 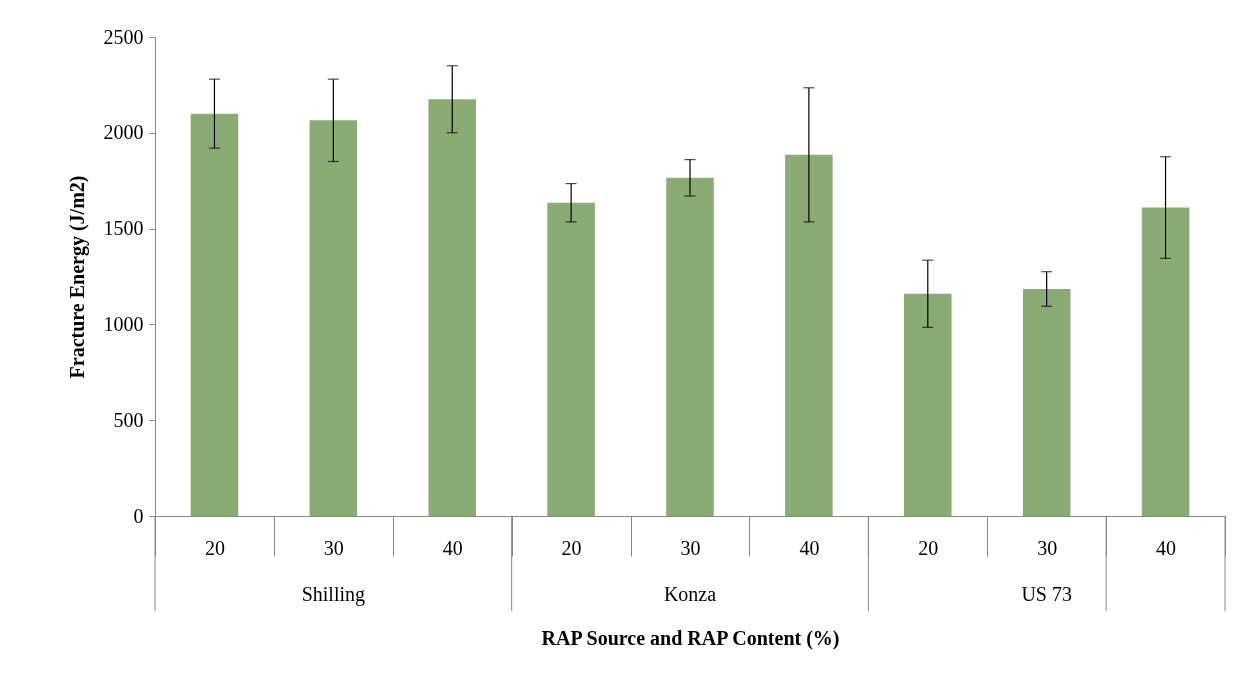 I want to click on y-tick-label: 500, so click(x=128, y=419).